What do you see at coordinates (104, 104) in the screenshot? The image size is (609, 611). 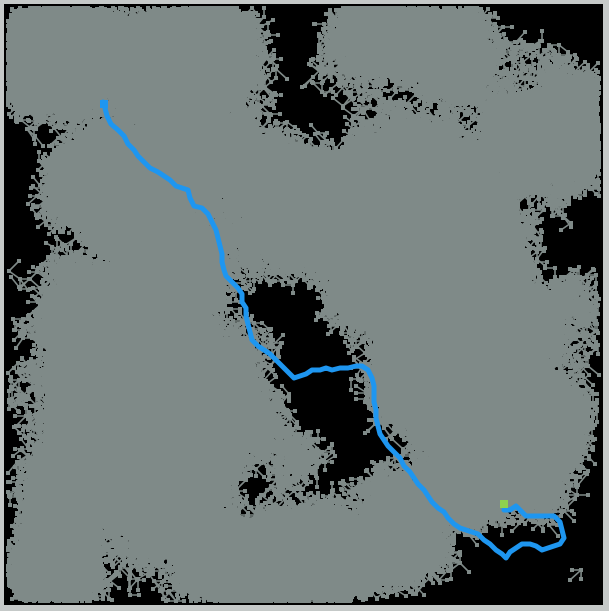 I see `start-marker` at bounding box center [104, 104].